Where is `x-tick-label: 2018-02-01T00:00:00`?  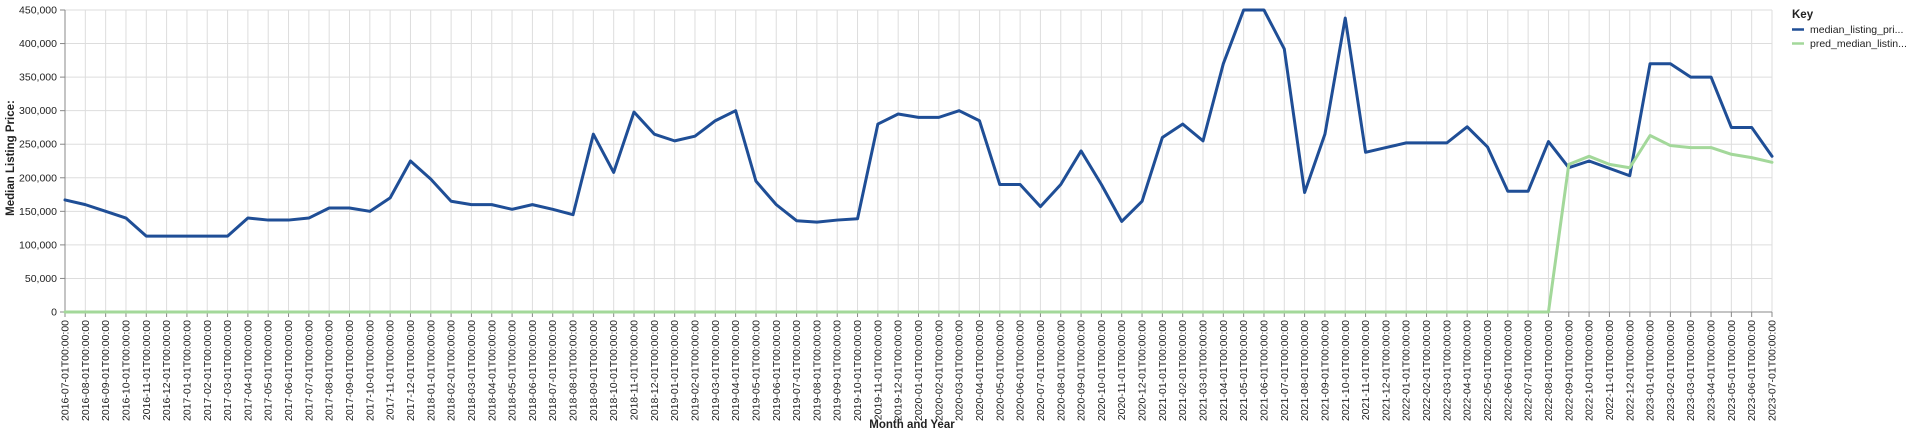
x-tick-label: 2018-02-01T00:00:00 is located at coordinates (452, 370).